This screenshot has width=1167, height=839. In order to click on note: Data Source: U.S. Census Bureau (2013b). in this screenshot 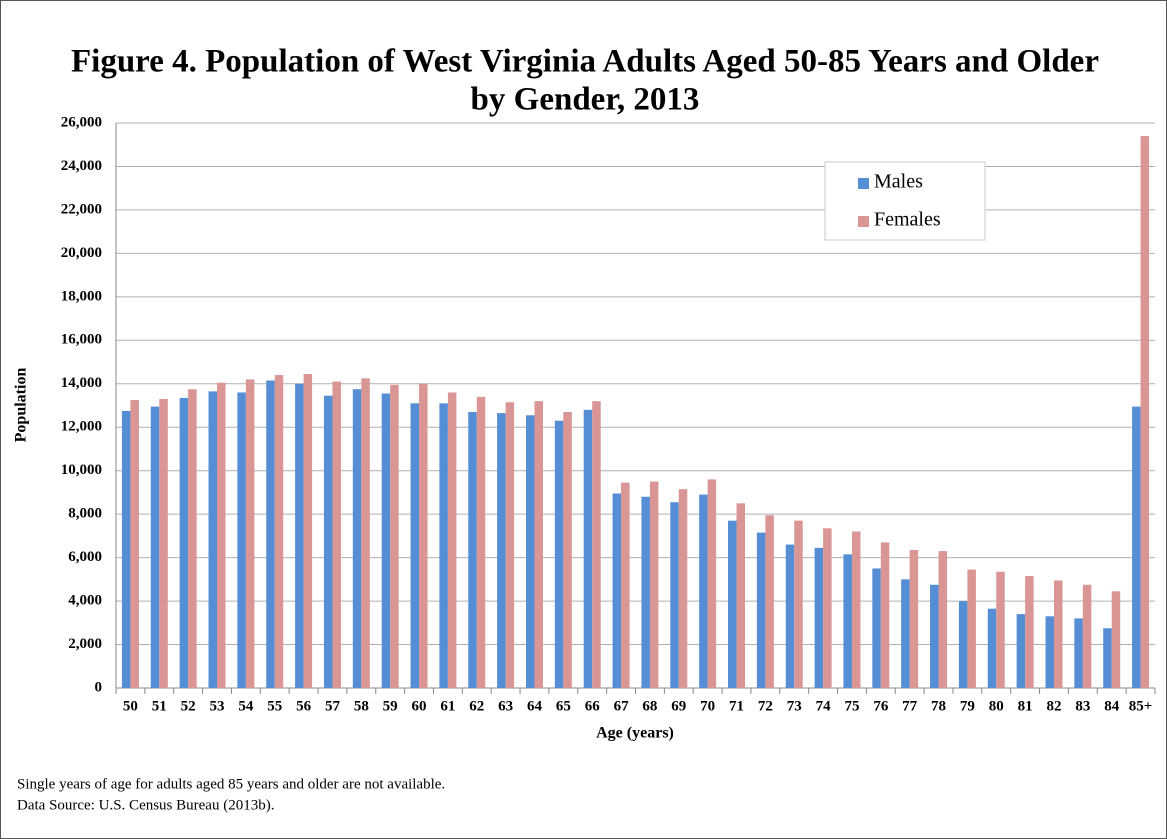, I will do `click(145, 805)`.